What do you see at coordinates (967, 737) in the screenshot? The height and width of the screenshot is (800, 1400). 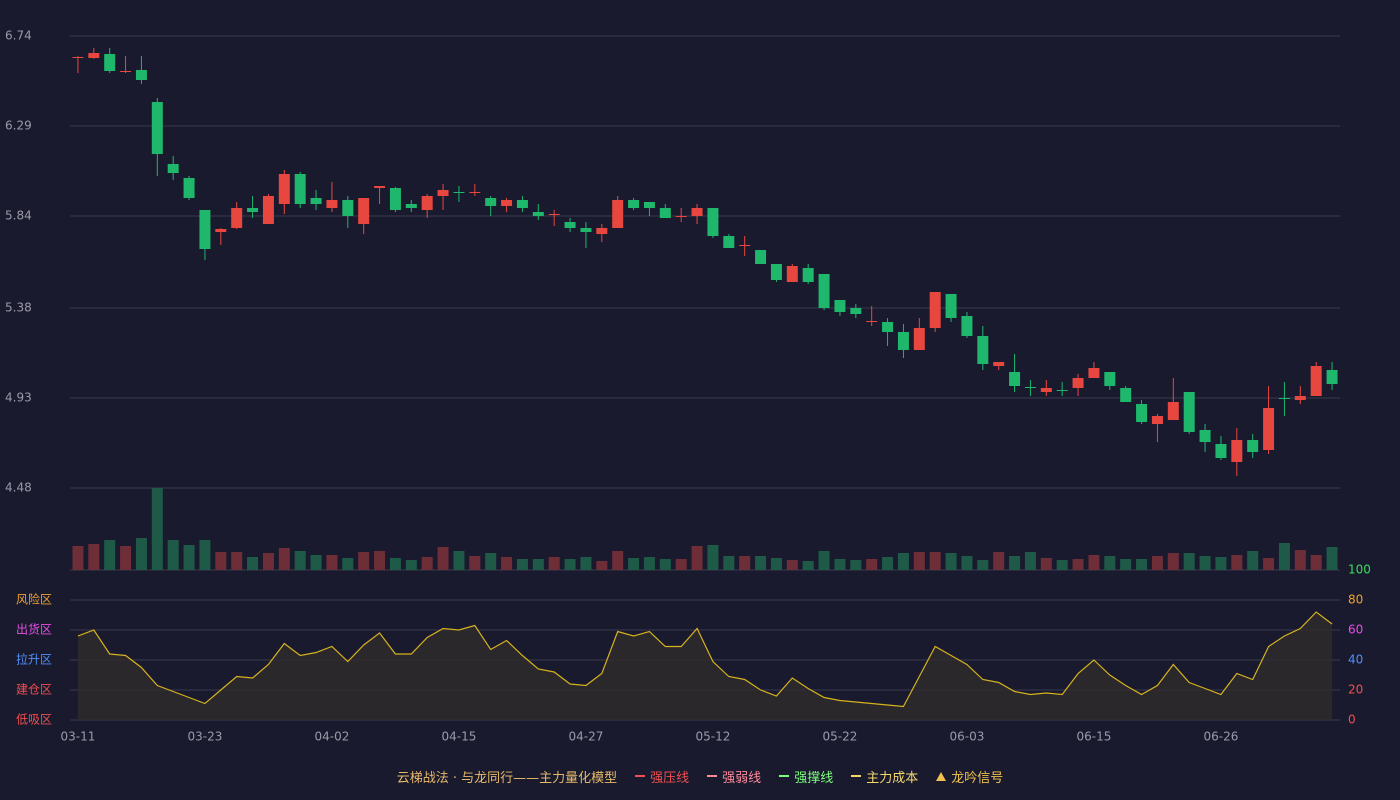 I see `x-tick-label: 06-03` at bounding box center [967, 737].